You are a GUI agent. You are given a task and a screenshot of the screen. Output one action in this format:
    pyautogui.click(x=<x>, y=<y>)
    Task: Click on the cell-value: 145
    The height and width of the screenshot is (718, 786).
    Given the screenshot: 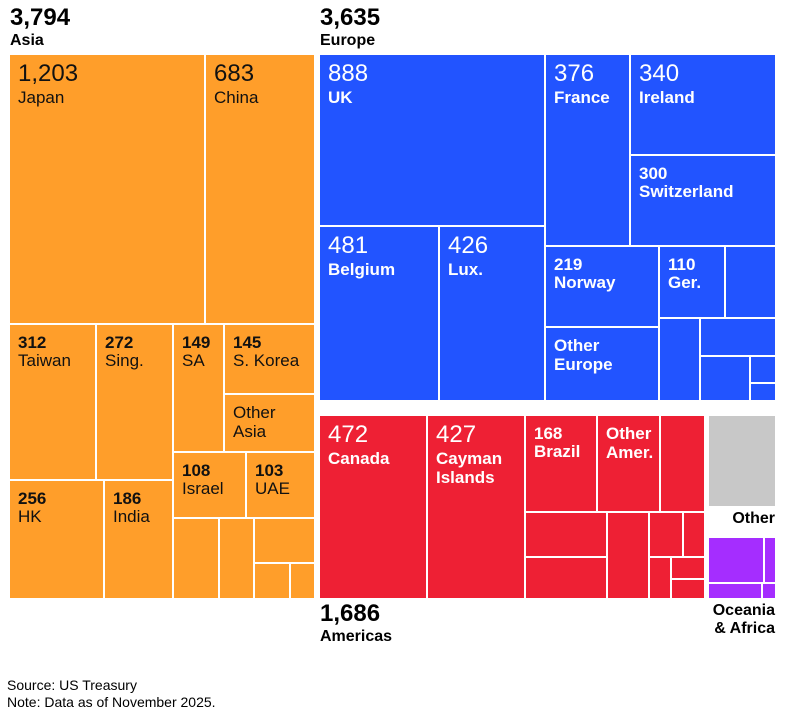 What is the action you would take?
    pyautogui.click(x=247, y=342)
    